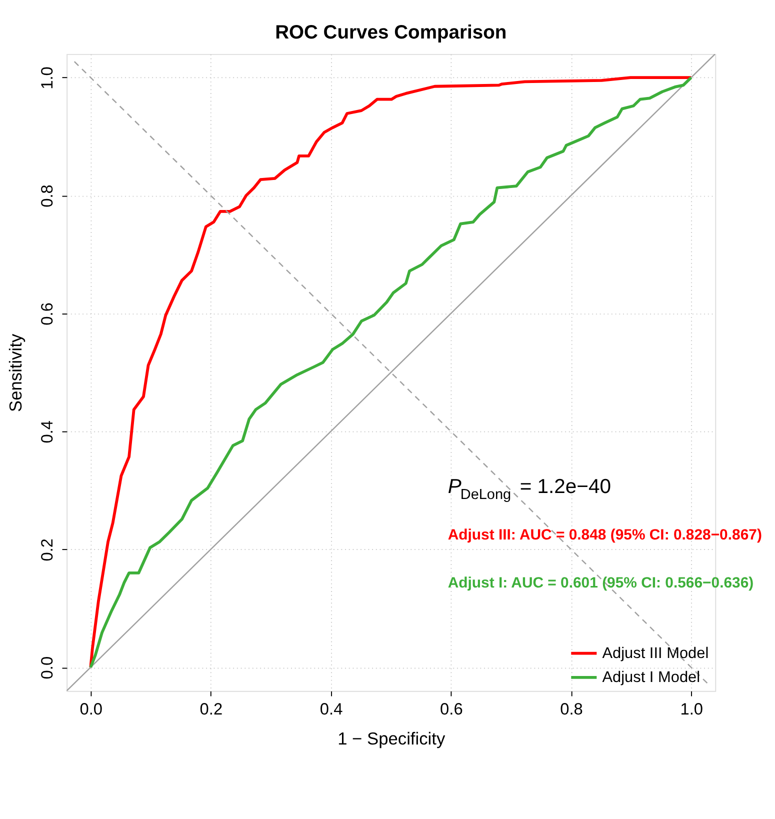 The height and width of the screenshot is (819, 775). I want to click on y-tick-label: 0.2, so click(47, 550).